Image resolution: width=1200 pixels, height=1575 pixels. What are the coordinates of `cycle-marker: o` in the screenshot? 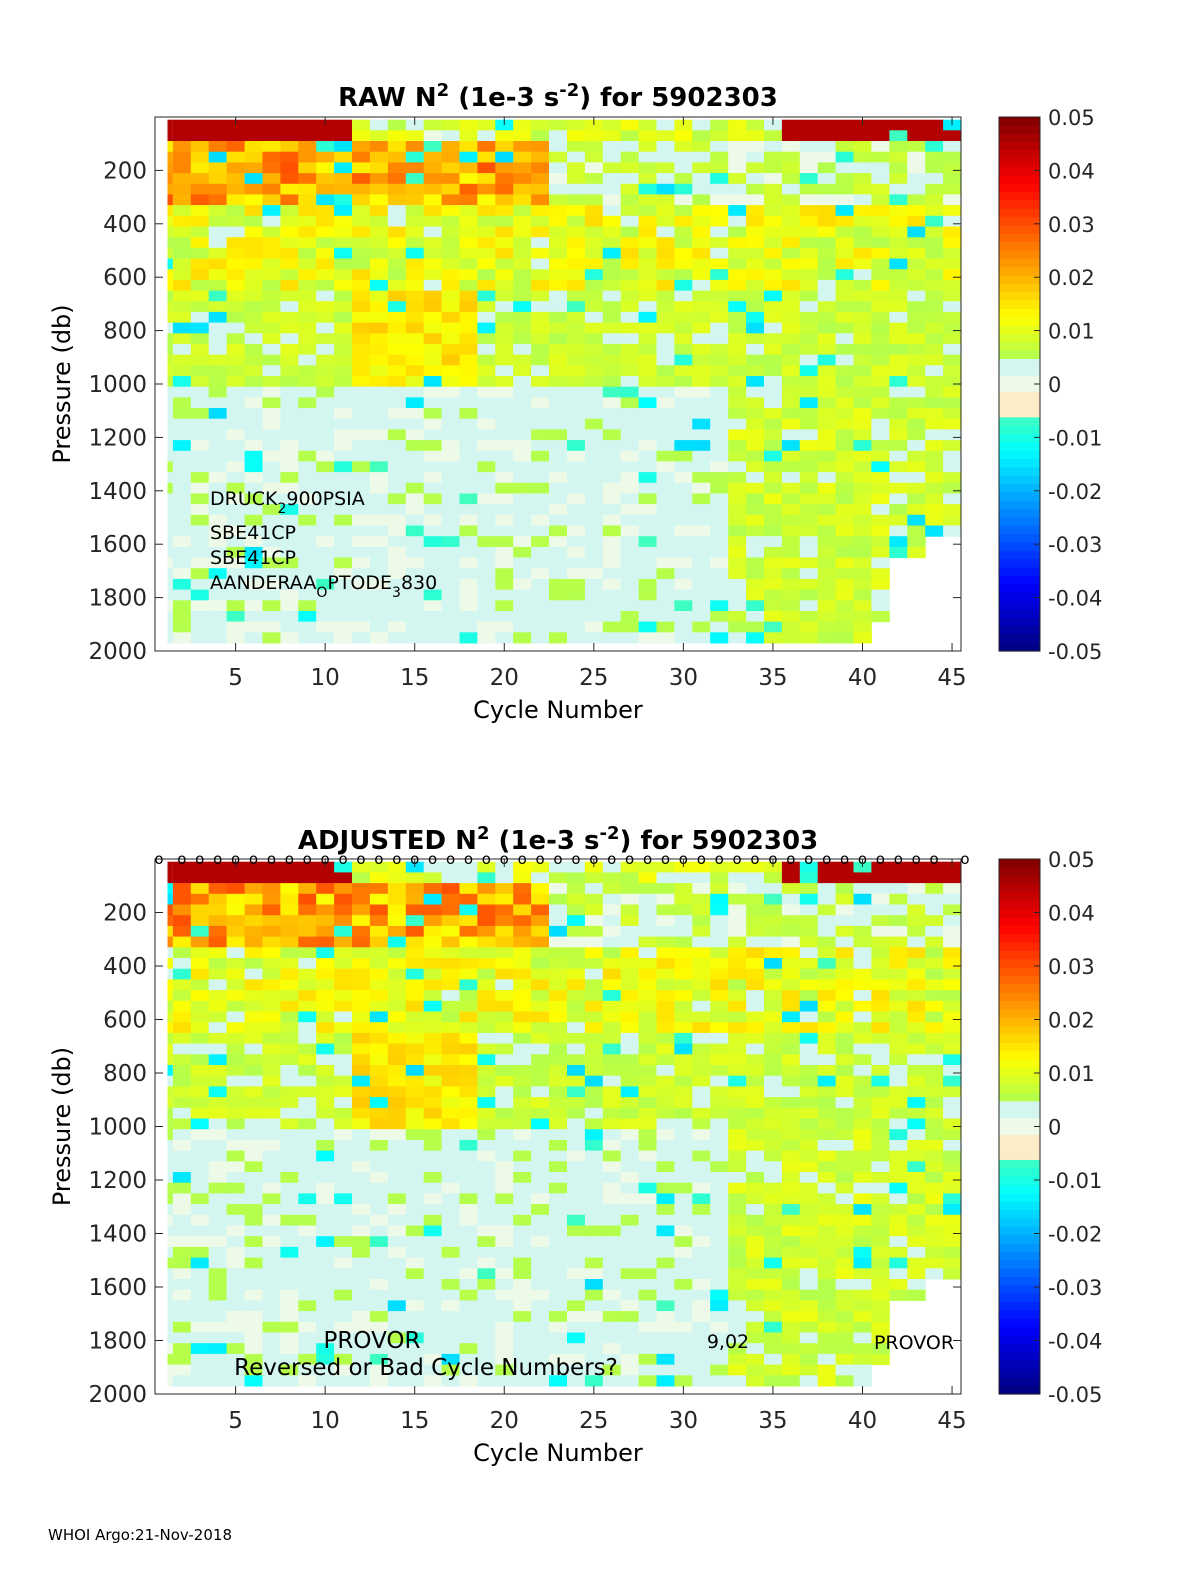 It's located at (360, 859).